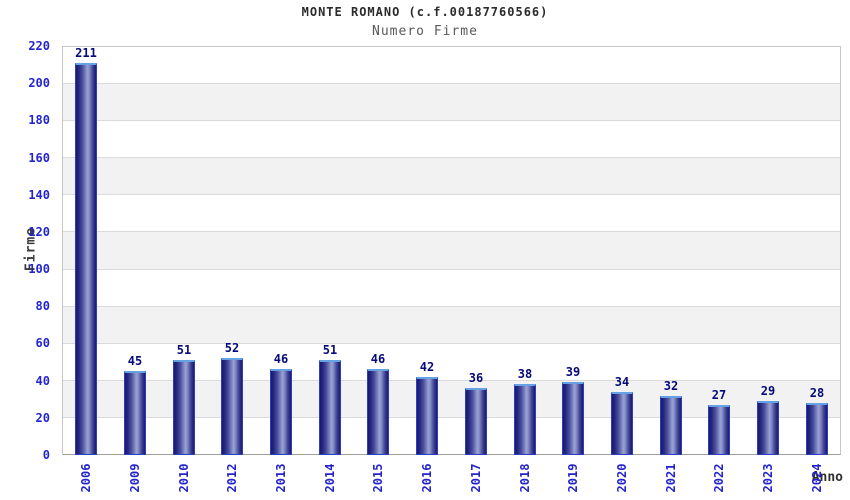  What do you see at coordinates (86, 478) in the screenshot?
I see `x-axis-tick-label: 2006` at bounding box center [86, 478].